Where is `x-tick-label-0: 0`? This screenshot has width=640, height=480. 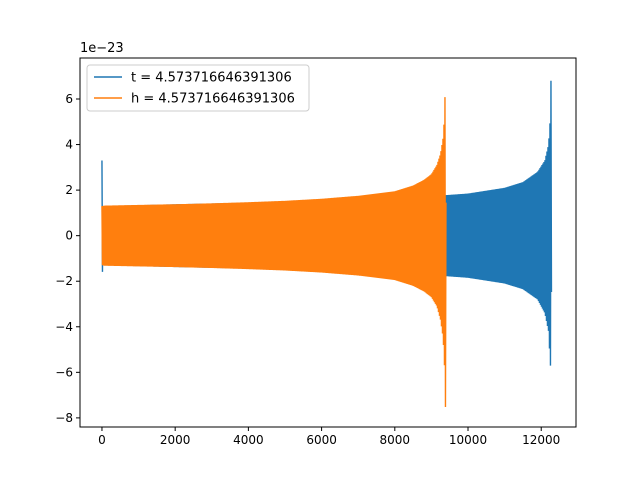
x-tick-label-0: 0 is located at coordinates (102, 440).